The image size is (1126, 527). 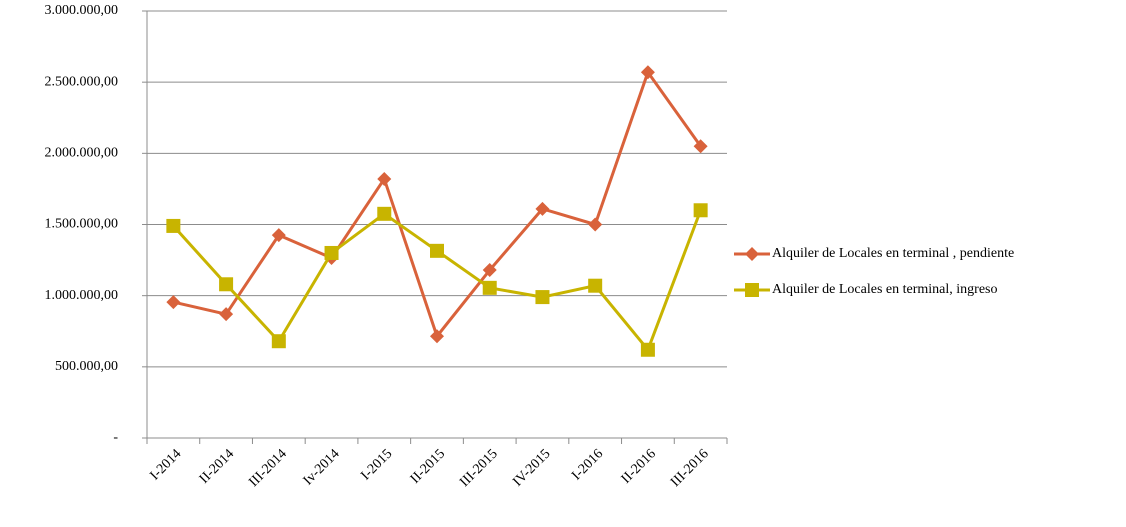 I want to click on y-tick-label: 1.000.000,00, so click(x=82, y=295).